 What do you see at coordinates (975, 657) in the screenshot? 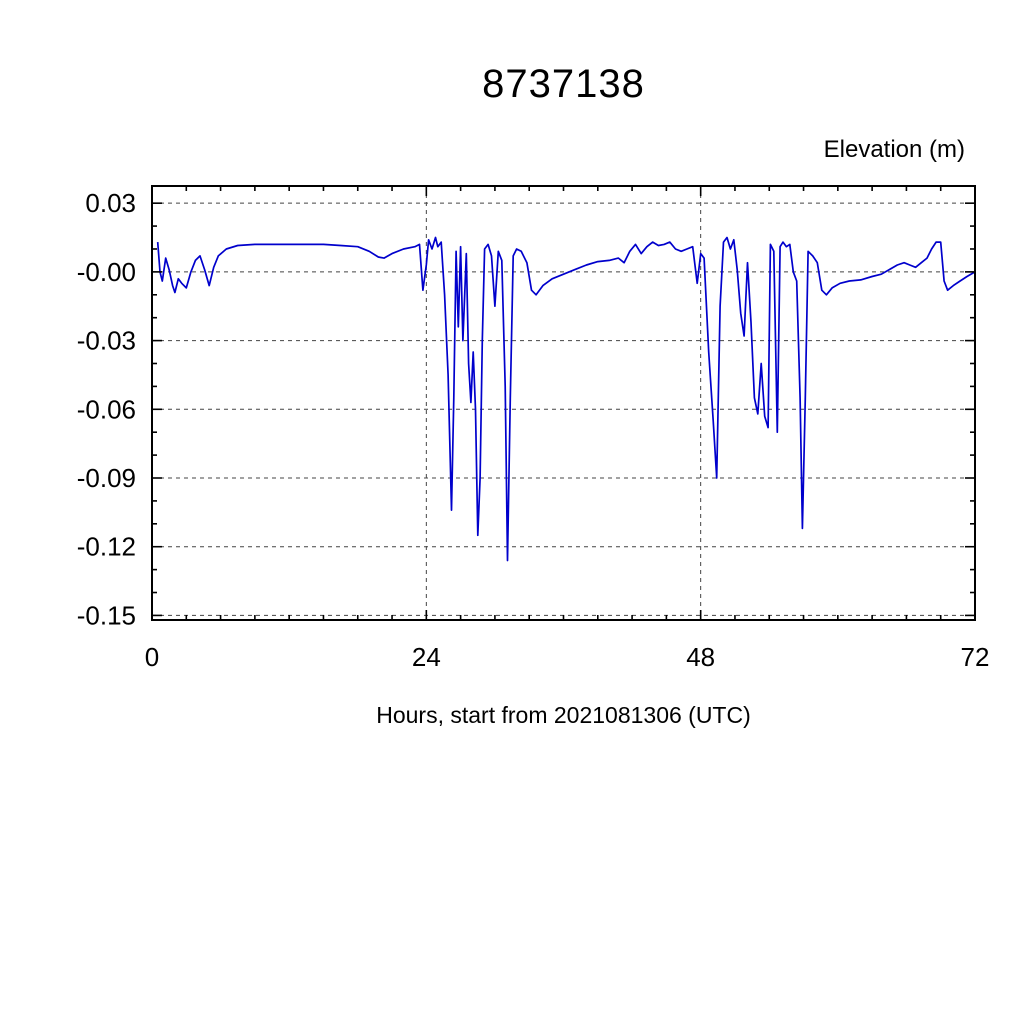
I see `x-tick-label: 72` at bounding box center [975, 657].